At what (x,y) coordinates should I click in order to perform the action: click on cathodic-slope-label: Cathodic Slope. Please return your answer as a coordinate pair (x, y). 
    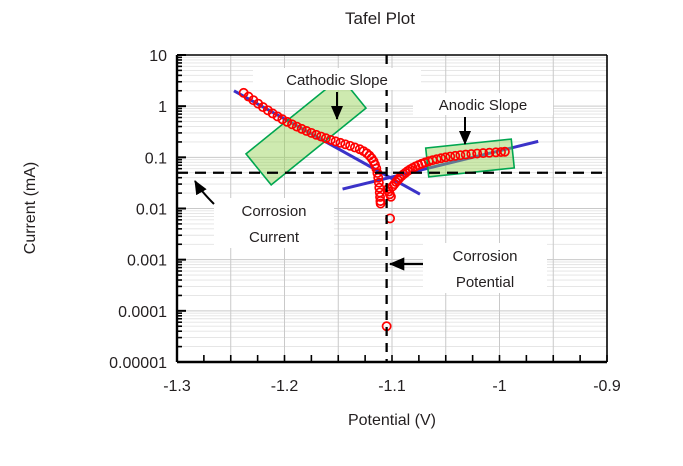
    Looking at the image, I should click on (337, 80).